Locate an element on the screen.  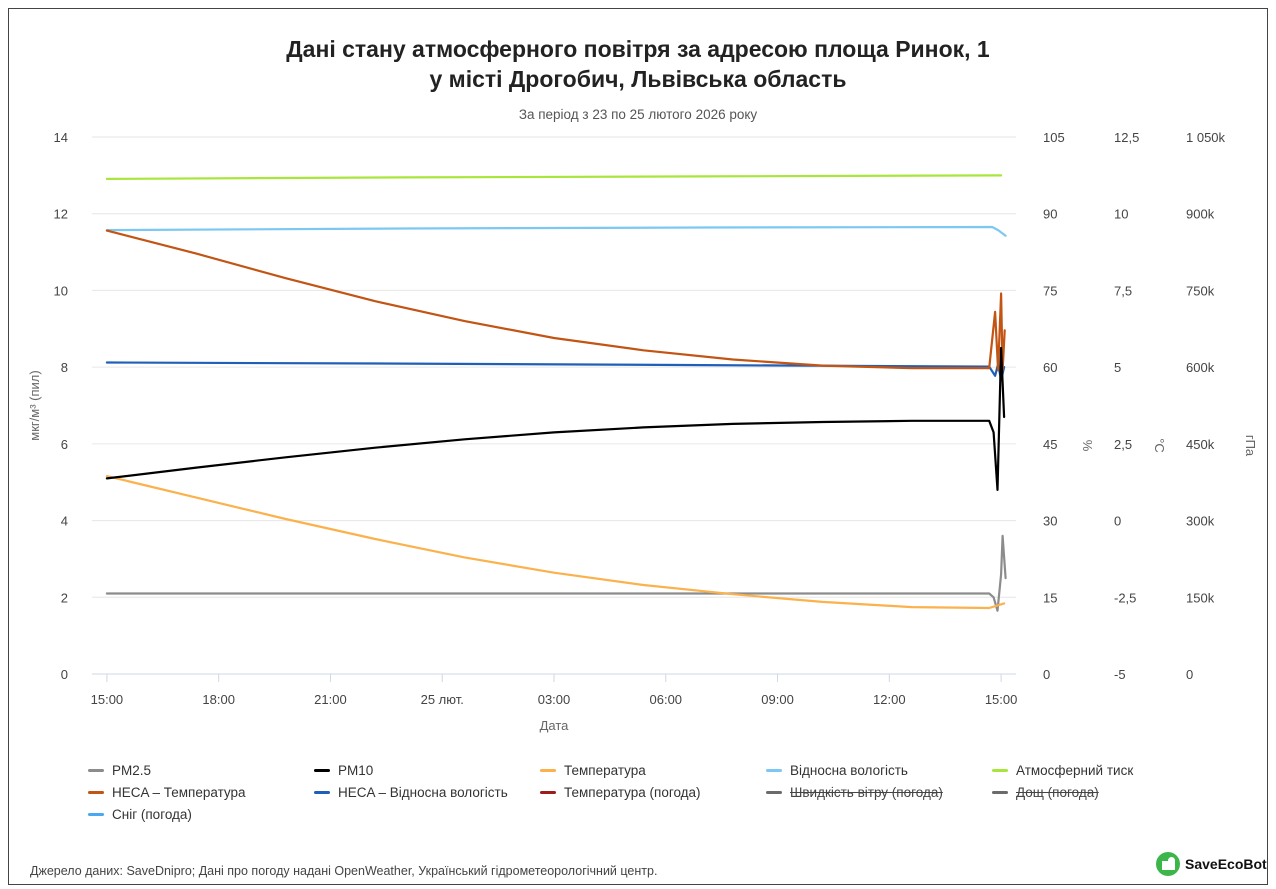
legend-item: HECA – Відносна вологість is located at coordinates (411, 792).